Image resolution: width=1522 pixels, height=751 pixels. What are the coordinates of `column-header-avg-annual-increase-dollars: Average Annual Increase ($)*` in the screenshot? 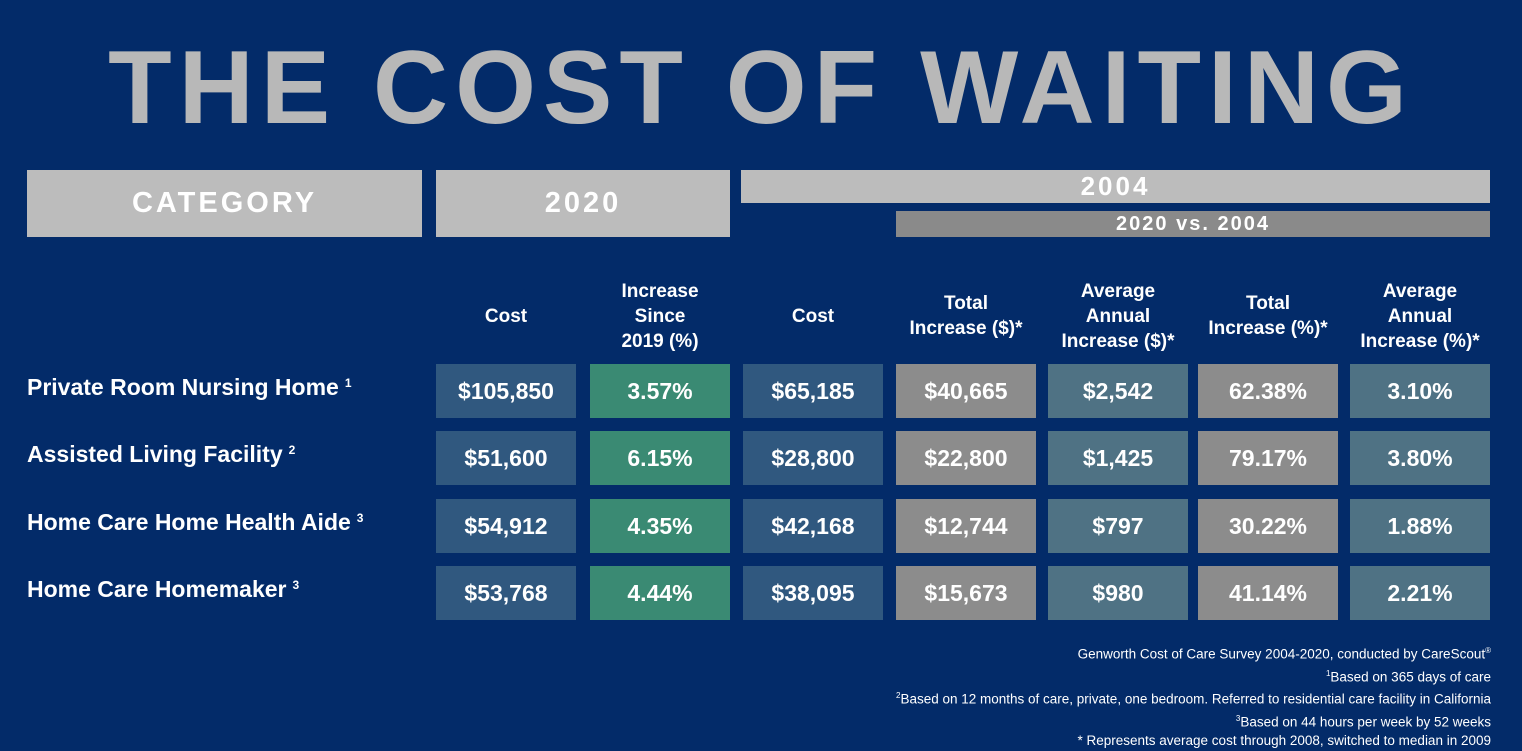 It's located at (1118, 316).